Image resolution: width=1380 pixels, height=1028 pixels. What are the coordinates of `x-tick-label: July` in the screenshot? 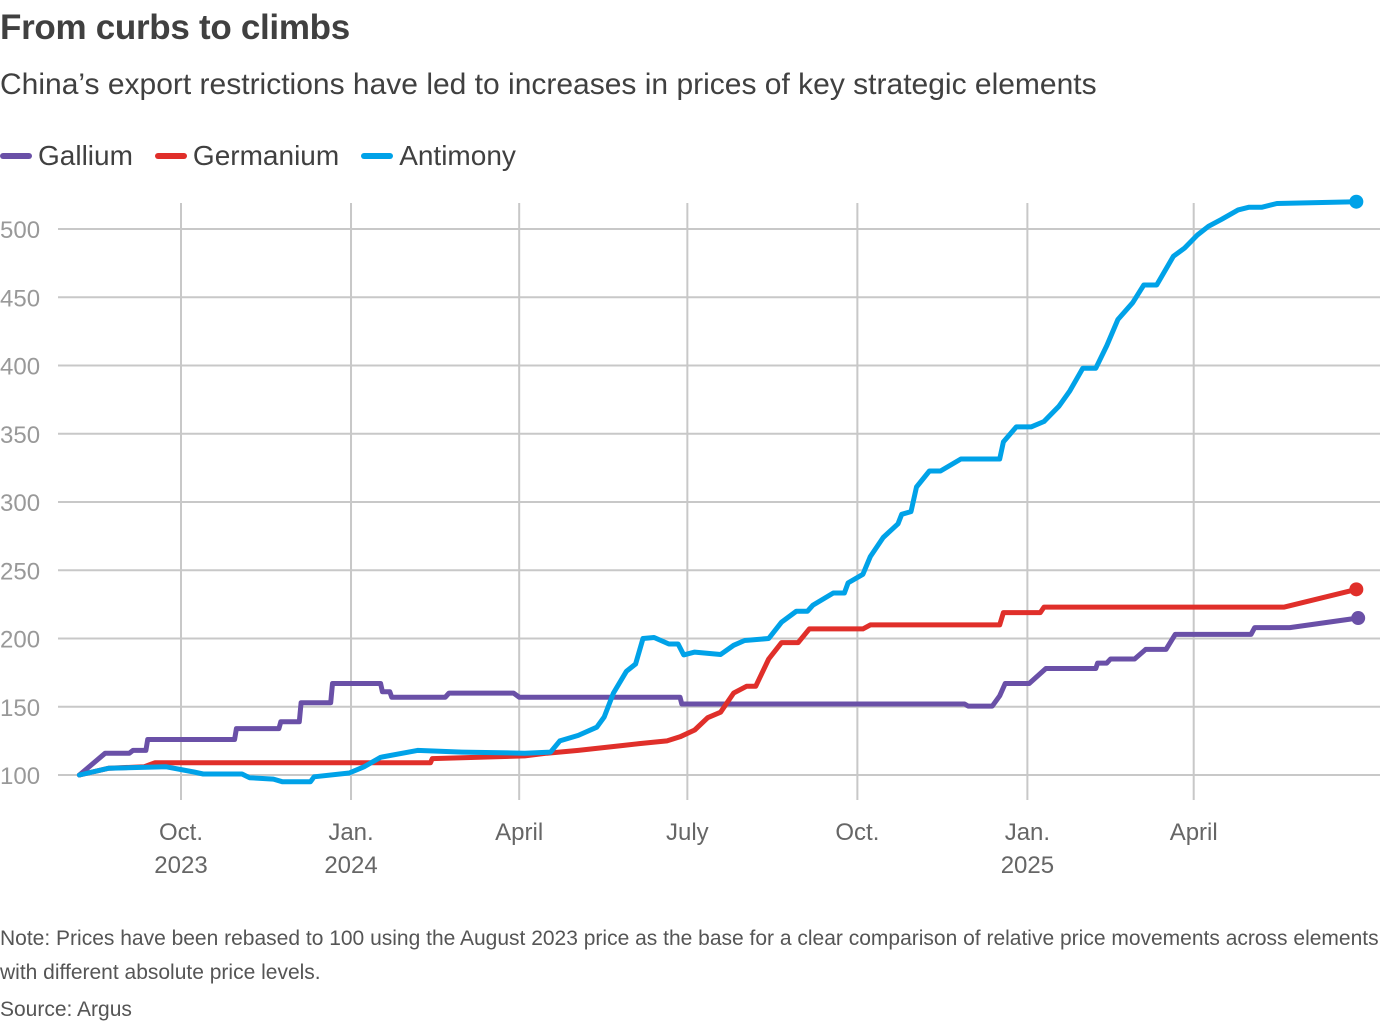 It's located at (687, 832).